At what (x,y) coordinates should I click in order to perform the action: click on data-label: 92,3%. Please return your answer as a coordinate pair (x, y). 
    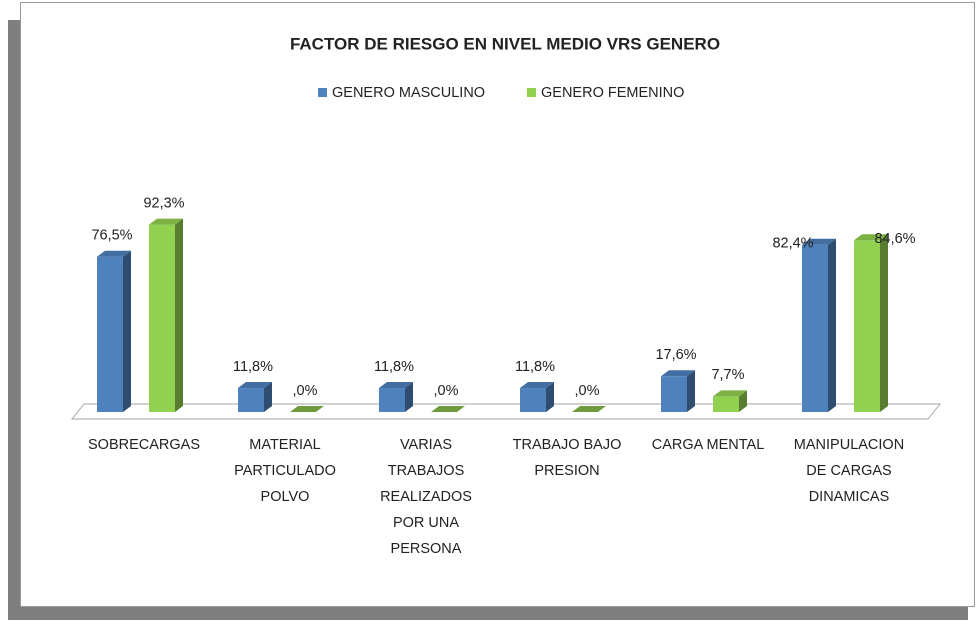
    Looking at the image, I should click on (163, 203).